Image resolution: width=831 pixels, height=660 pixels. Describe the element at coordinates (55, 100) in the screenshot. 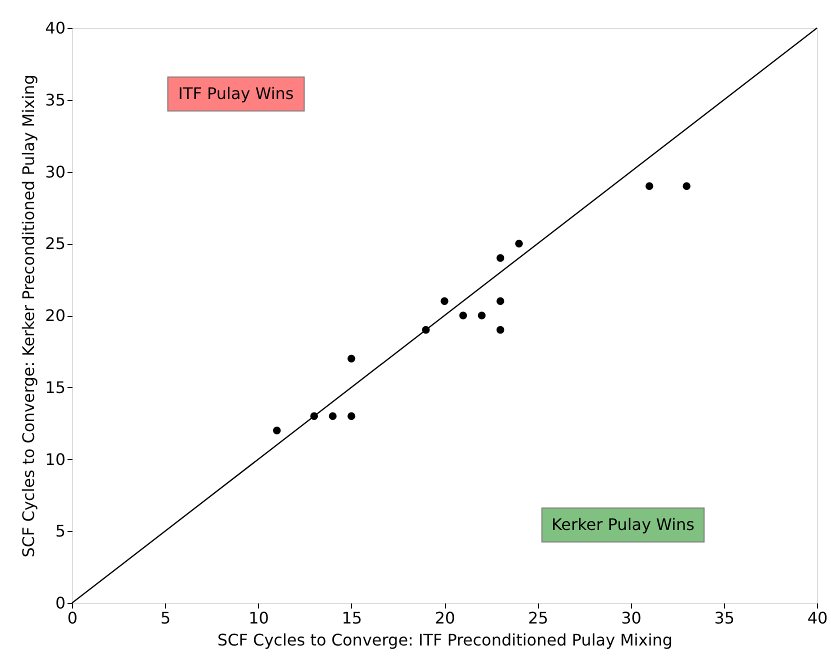

I see `y-tick-label: 35` at that location.